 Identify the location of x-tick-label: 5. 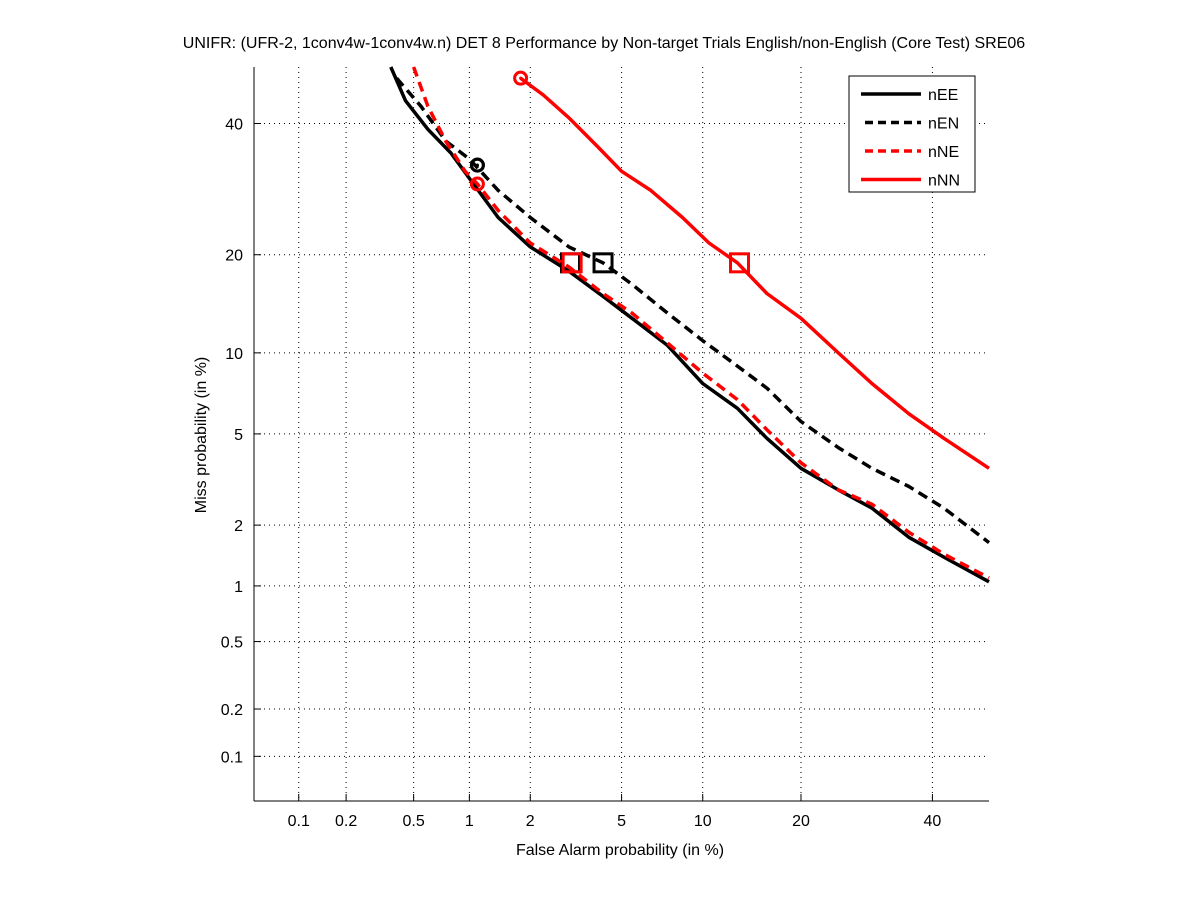
(621, 821).